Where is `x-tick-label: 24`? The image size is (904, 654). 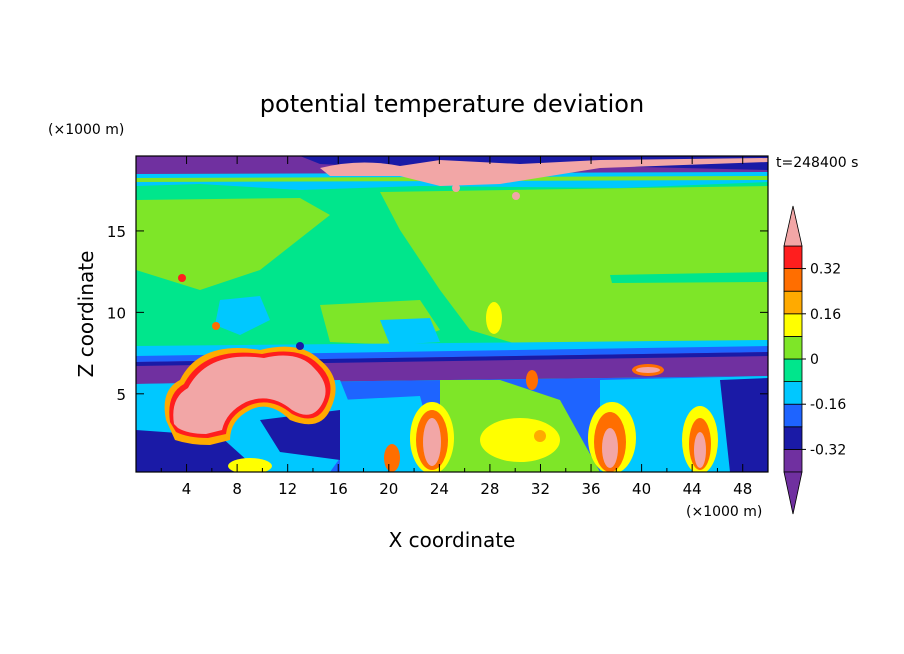
x-tick-label: 24 is located at coordinates (439, 489).